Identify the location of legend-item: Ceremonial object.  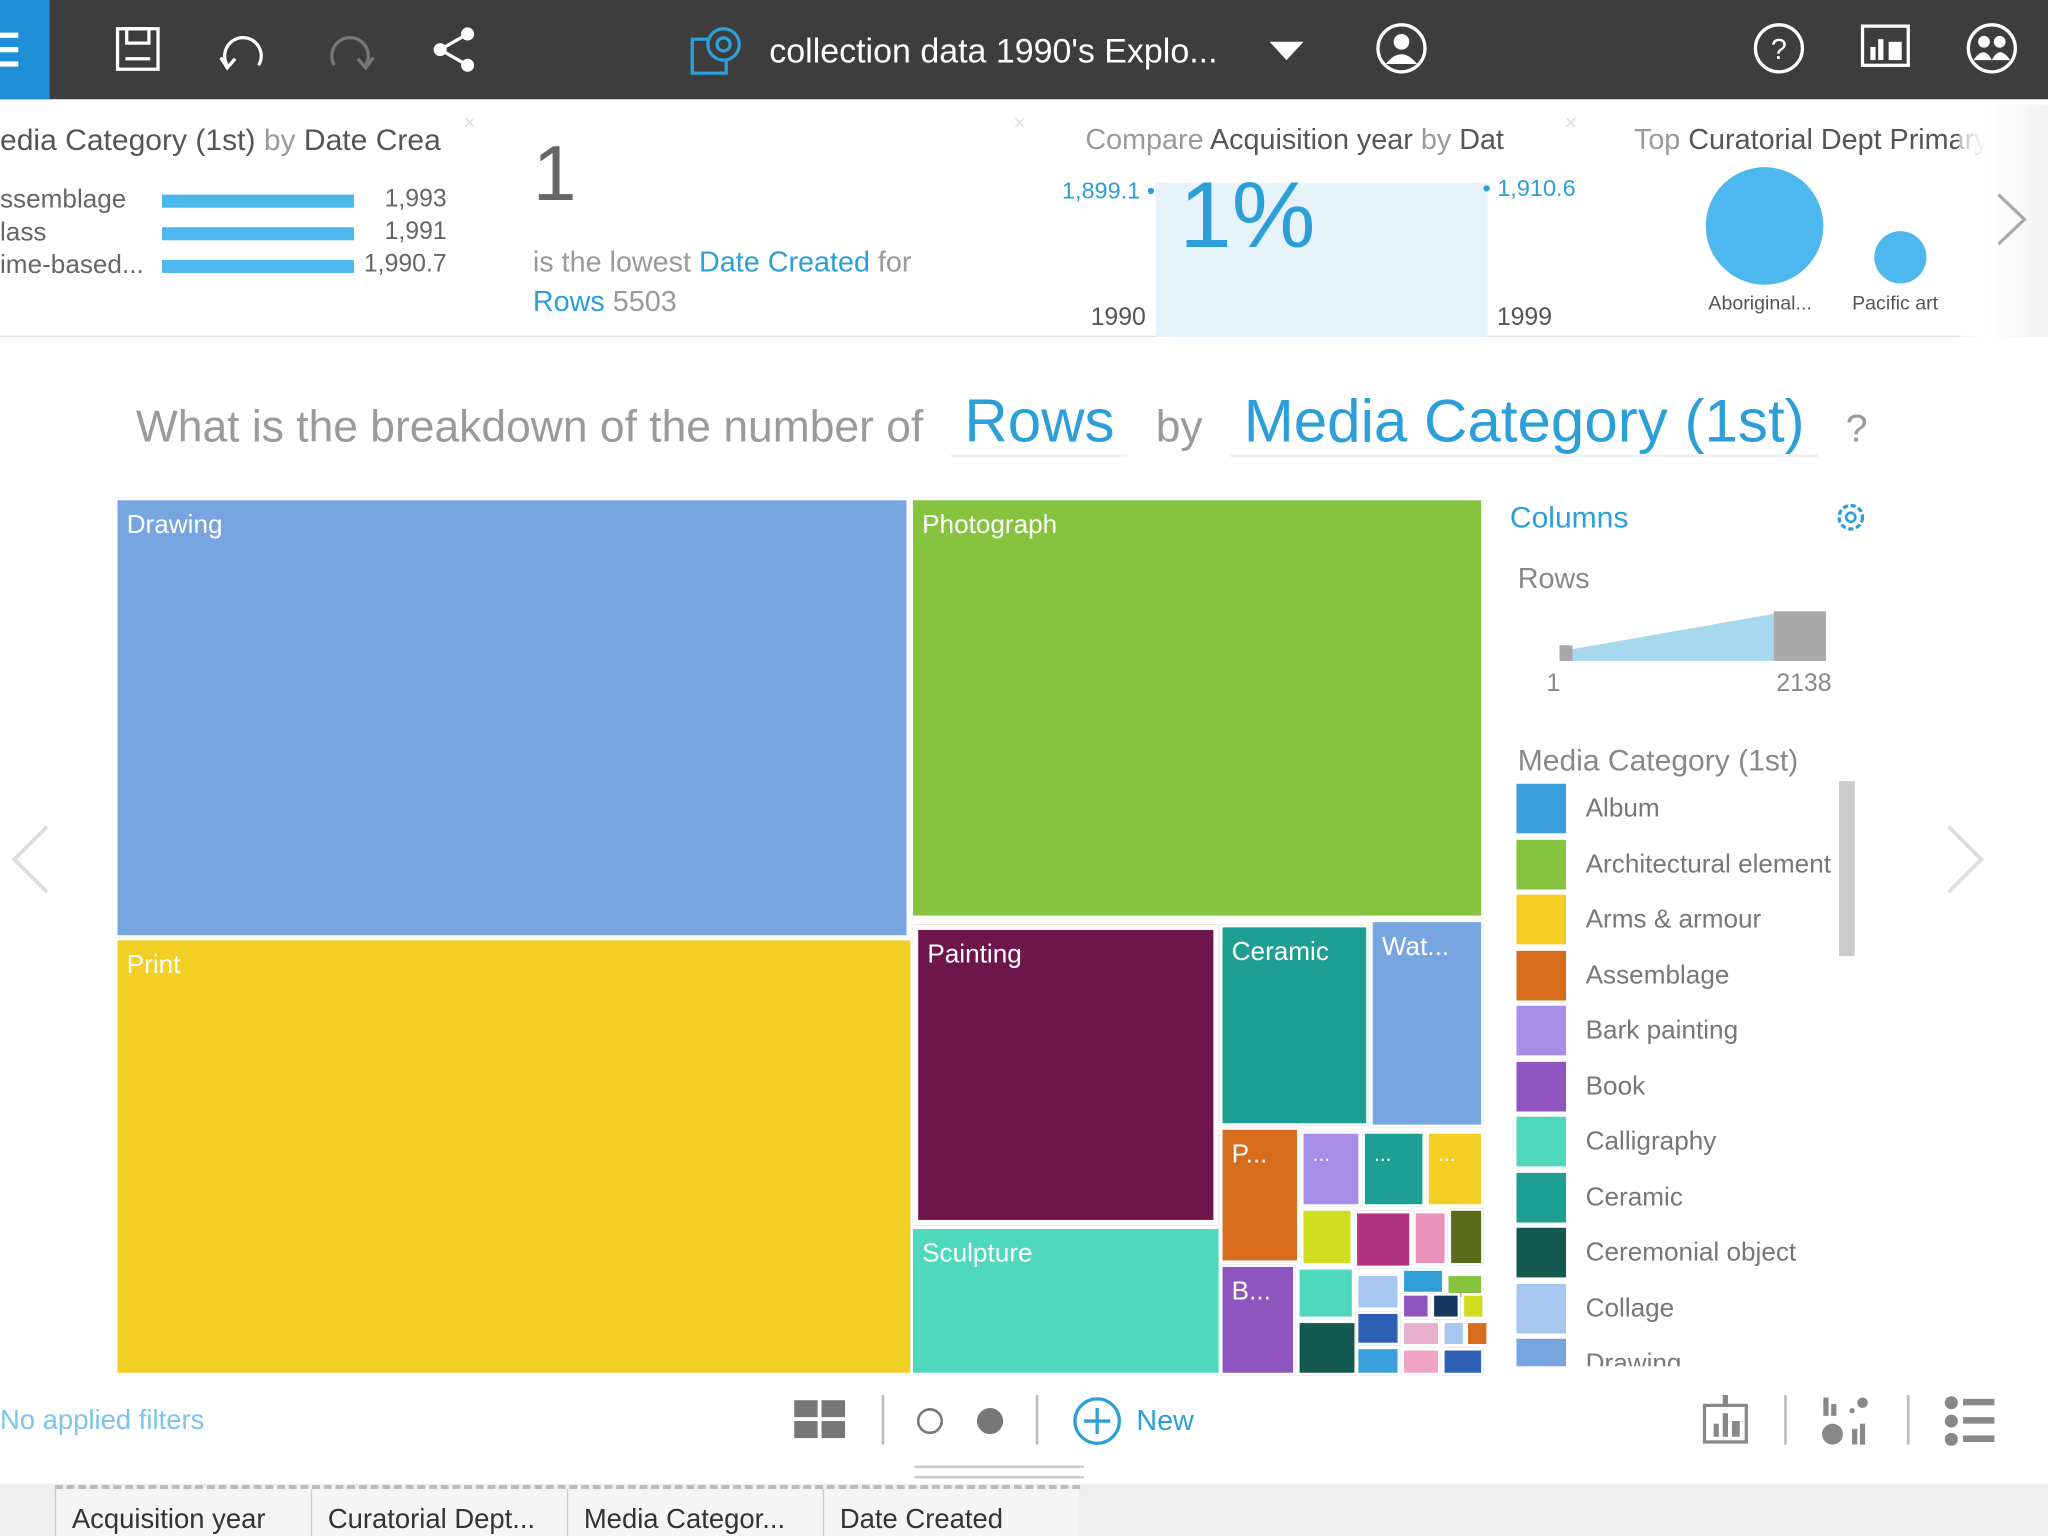
(1686, 1253).